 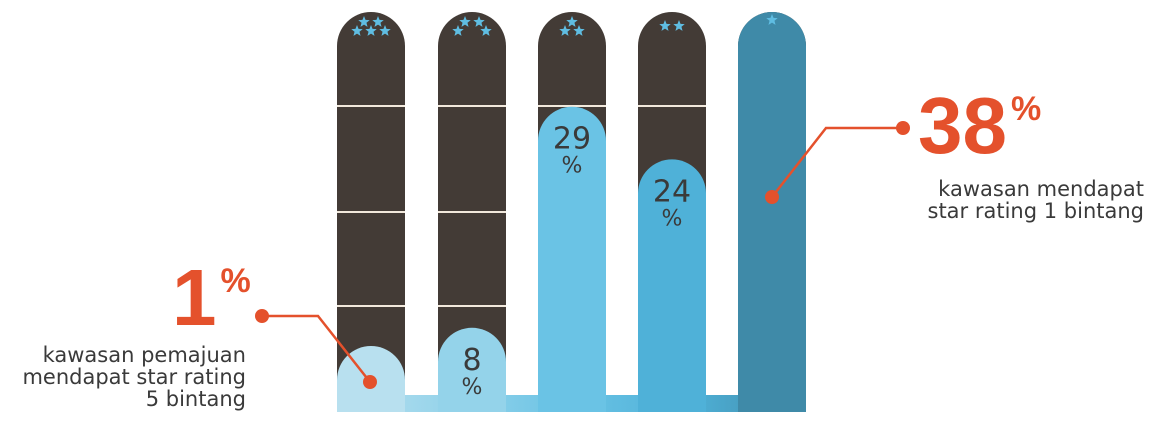 What do you see at coordinates (471, 360) in the screenshot?
I see `bar-value-label: 8` at bounding box center [471, 360].